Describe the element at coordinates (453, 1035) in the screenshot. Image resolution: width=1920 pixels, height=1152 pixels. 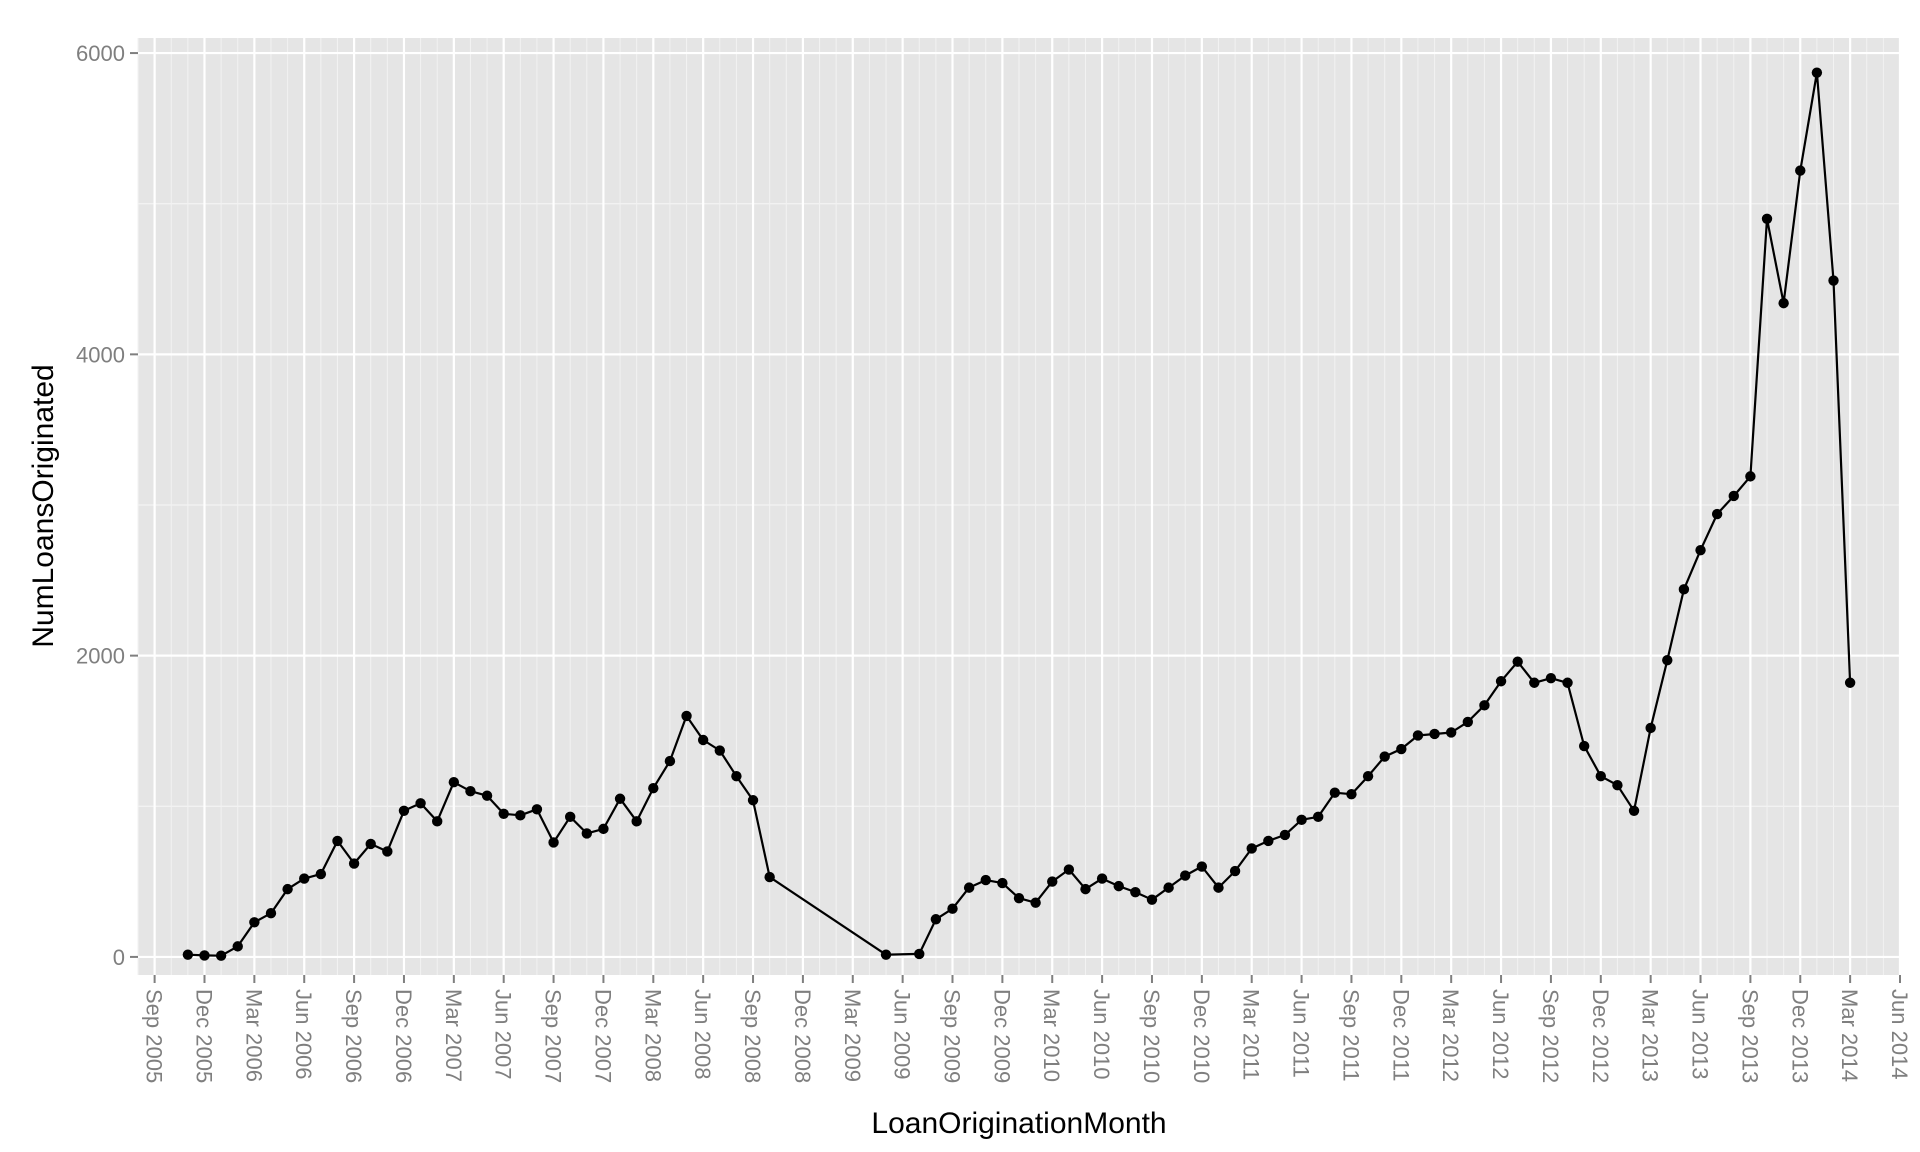
I see `x-tick-label: Mar 2007` at that location.